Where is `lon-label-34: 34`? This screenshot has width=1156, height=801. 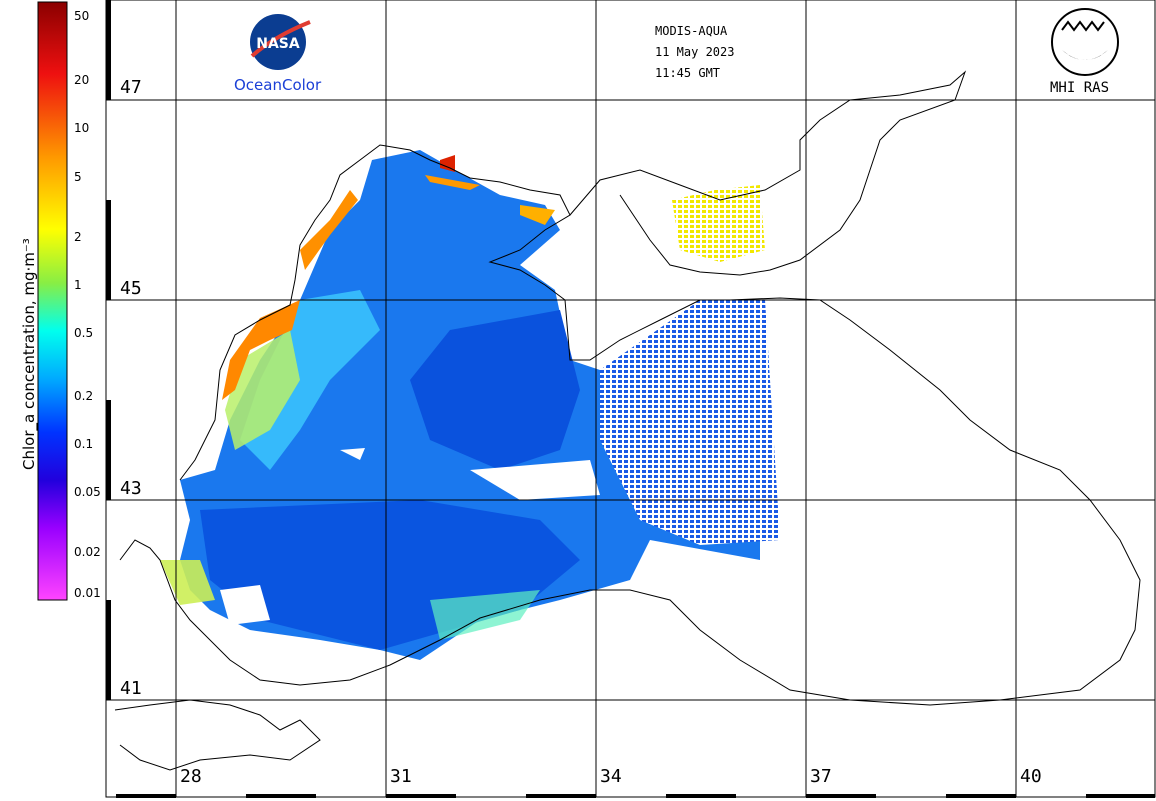 lon-label-34: 34 is located at coordinates (611, 776).